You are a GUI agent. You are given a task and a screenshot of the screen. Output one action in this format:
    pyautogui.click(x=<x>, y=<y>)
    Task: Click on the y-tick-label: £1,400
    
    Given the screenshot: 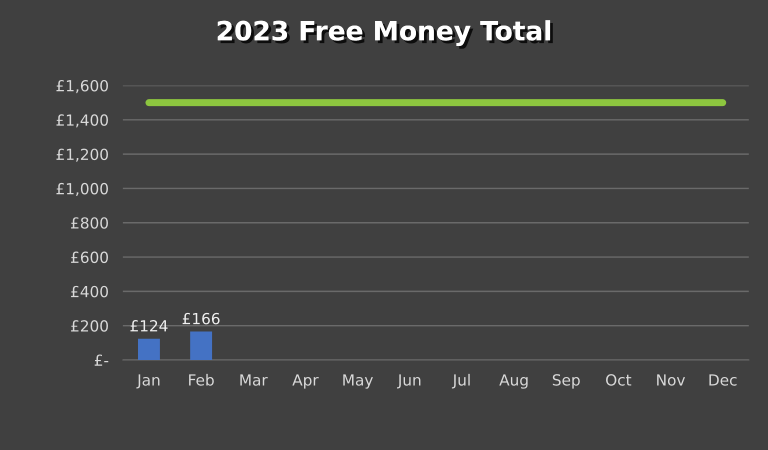 What is the action you would take?
    pyautogui.click(x=82, y=121)
    